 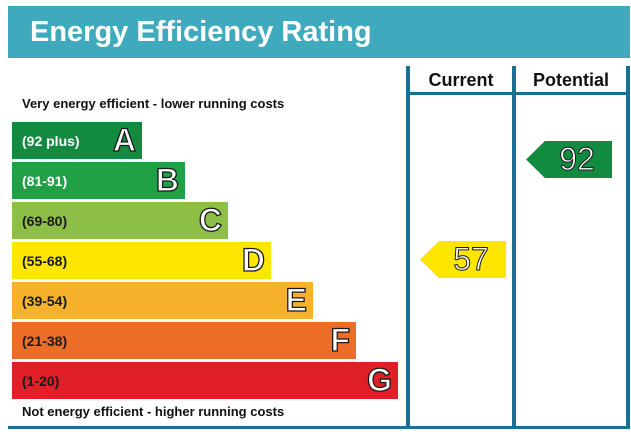 I want to click on band-d: (55-68) D, so click(x=141, y=260).